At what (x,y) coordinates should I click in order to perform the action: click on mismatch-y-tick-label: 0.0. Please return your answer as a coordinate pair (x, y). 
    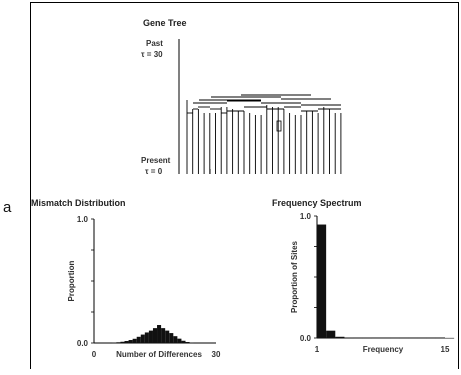
    Looking at the image, I should click on (83, 343).